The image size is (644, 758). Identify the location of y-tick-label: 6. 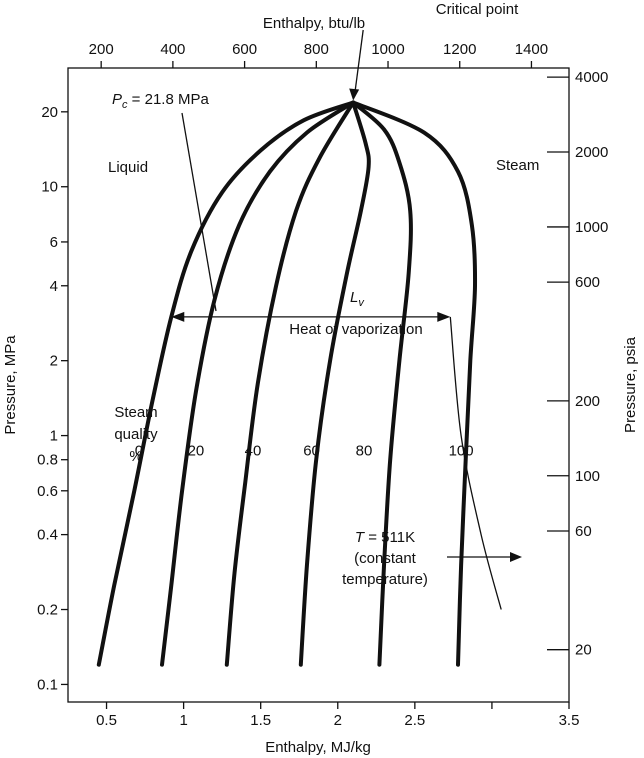
(54, 242).